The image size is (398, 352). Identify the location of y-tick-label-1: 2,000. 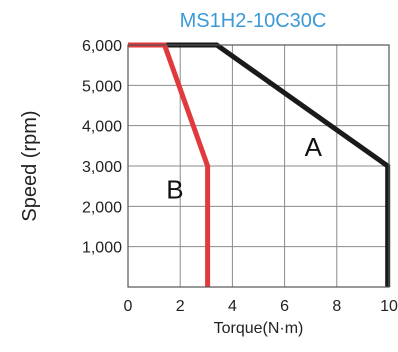
(102, 207).